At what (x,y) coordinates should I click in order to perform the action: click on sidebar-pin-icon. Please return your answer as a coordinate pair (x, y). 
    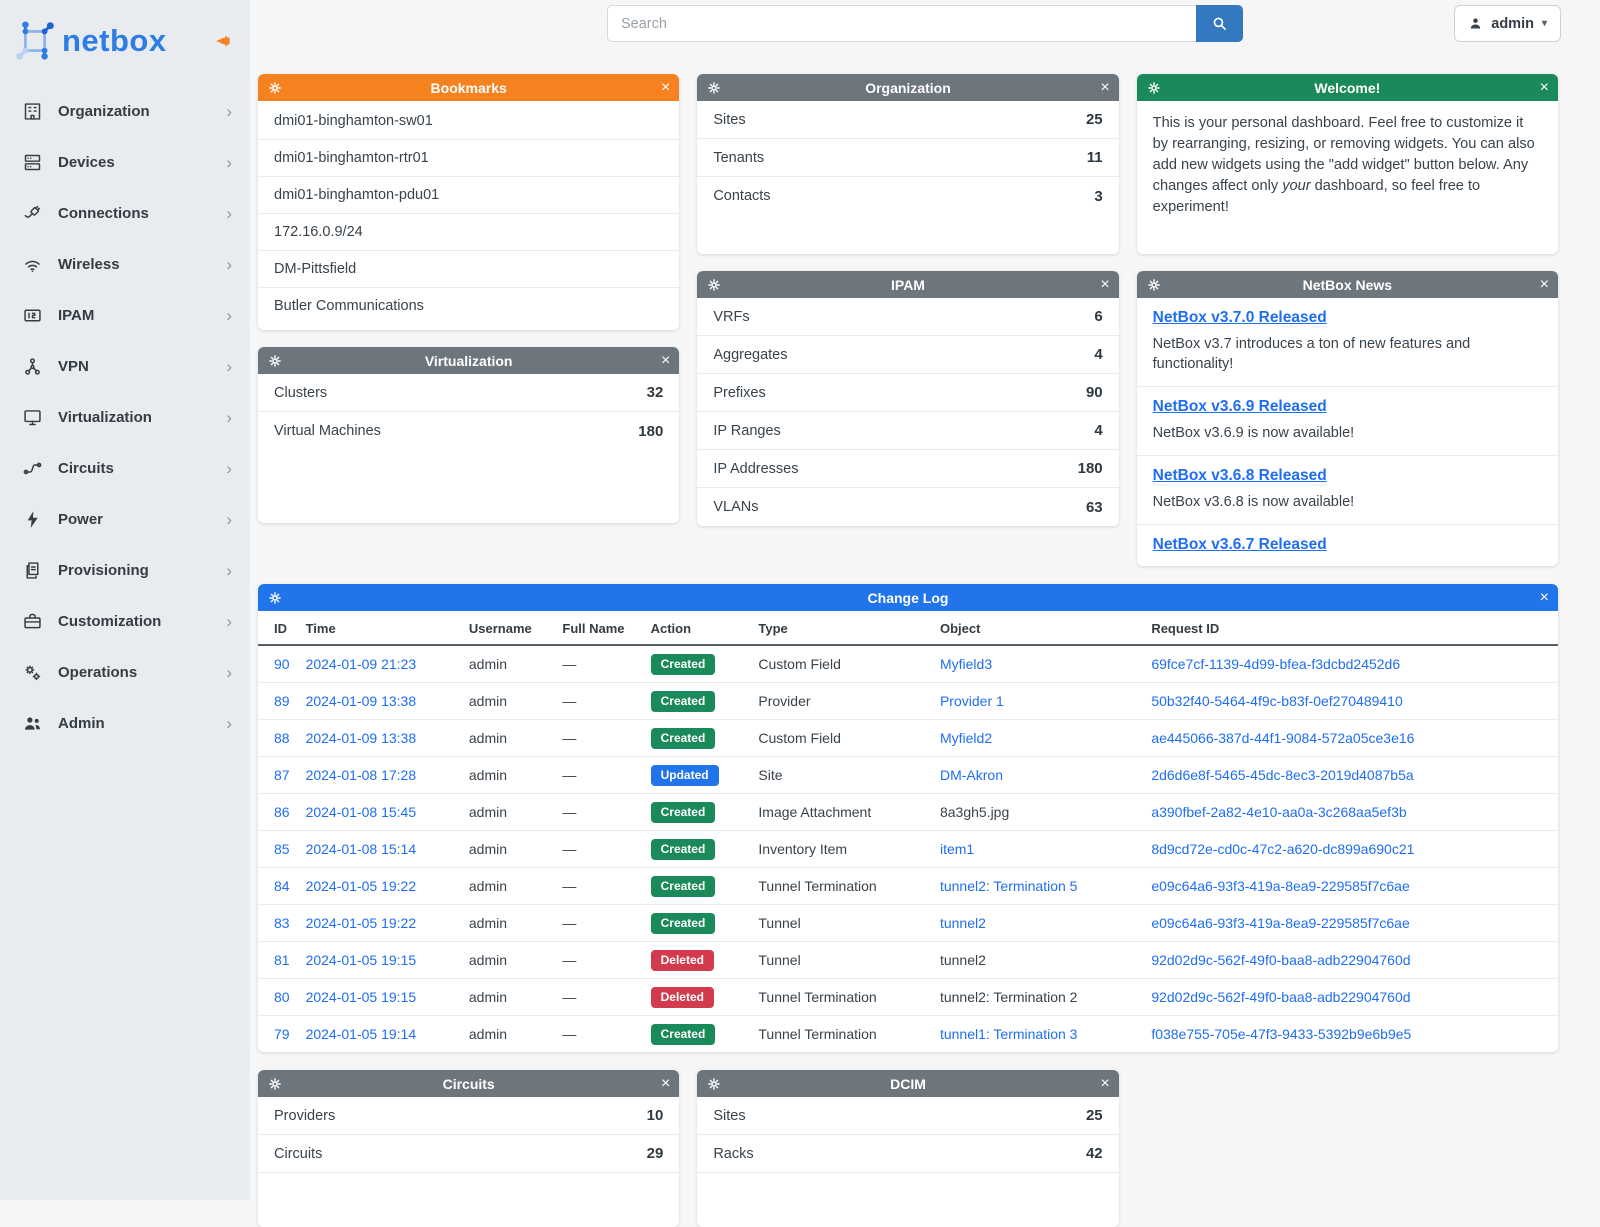
    Looking at the image, I should click on (224, 41).